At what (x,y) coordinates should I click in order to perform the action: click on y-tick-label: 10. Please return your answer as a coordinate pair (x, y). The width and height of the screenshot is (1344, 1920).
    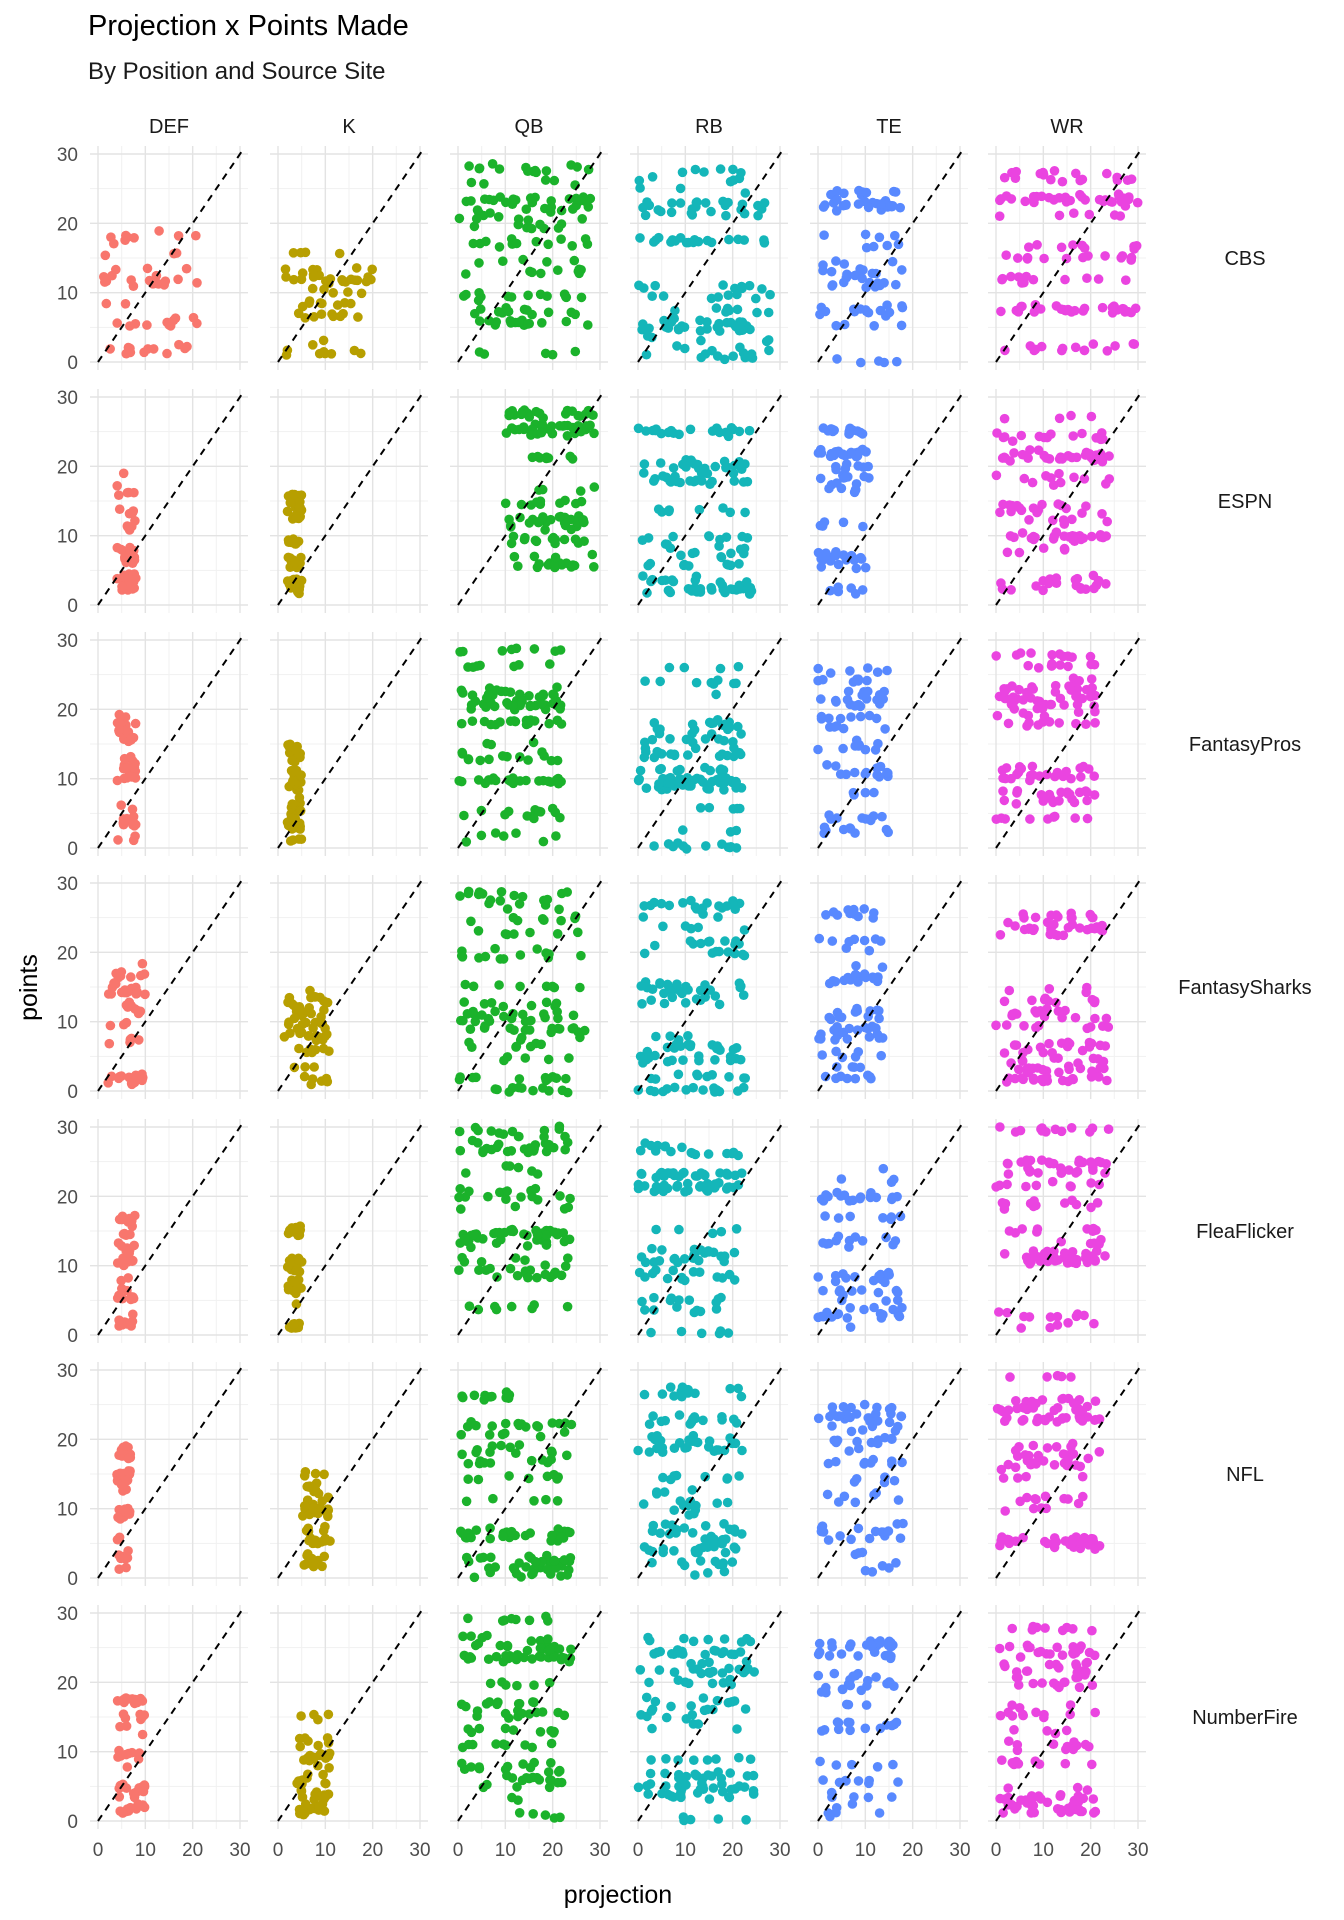
    Looking at the image, I should click on (67, 1753).